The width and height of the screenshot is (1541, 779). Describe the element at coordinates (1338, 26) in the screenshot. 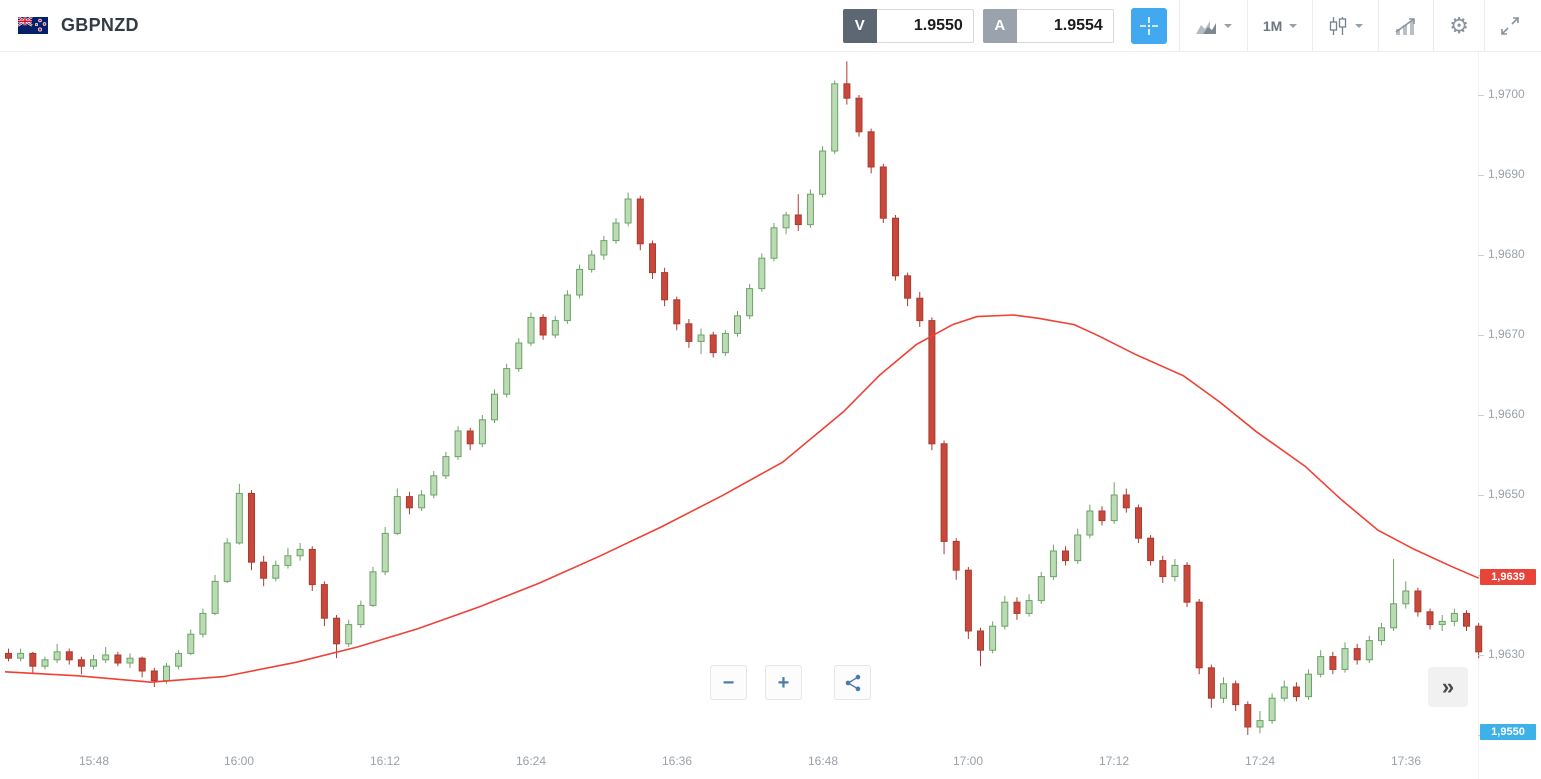

I see `candlestick-icon` at that location.